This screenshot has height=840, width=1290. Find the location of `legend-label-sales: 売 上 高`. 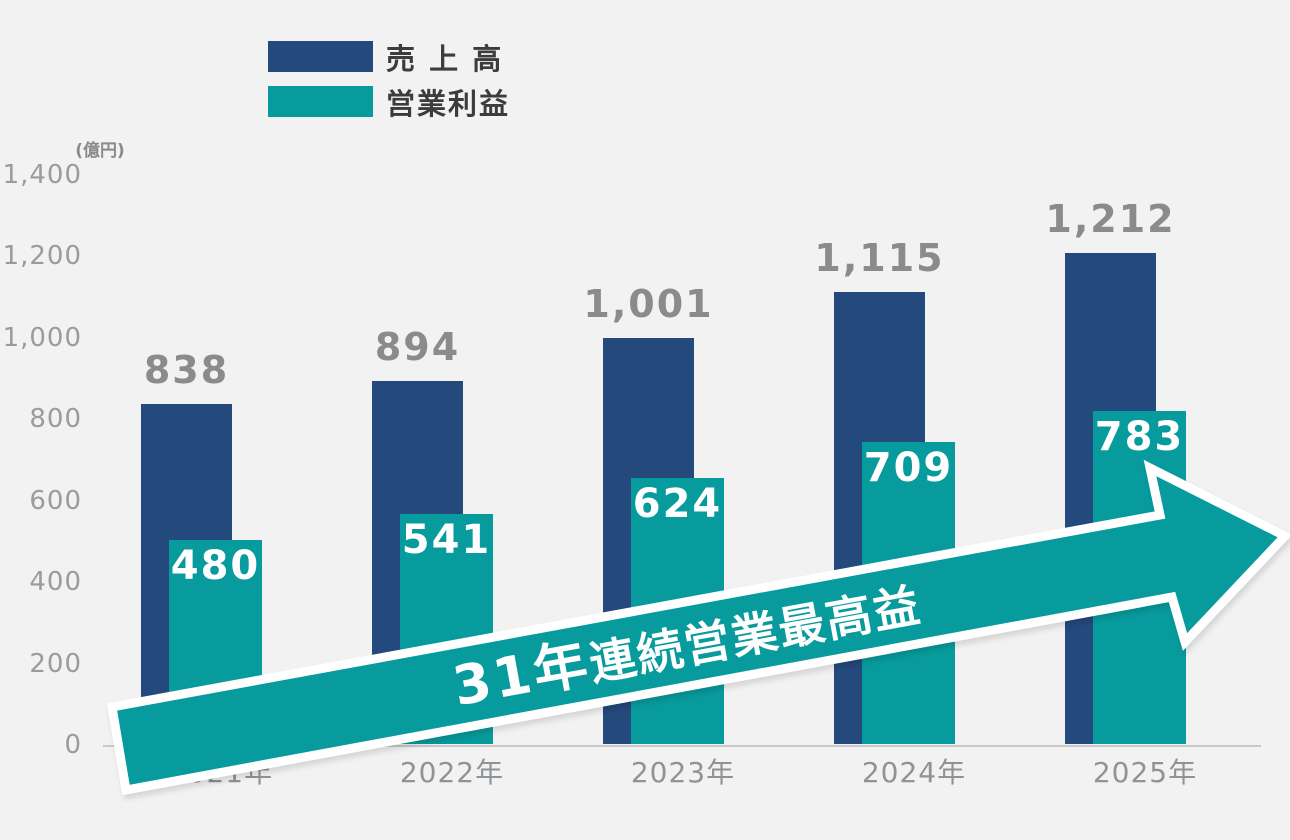

legend-label-sales: 売 上 高 is located at coordinates (445, 58).